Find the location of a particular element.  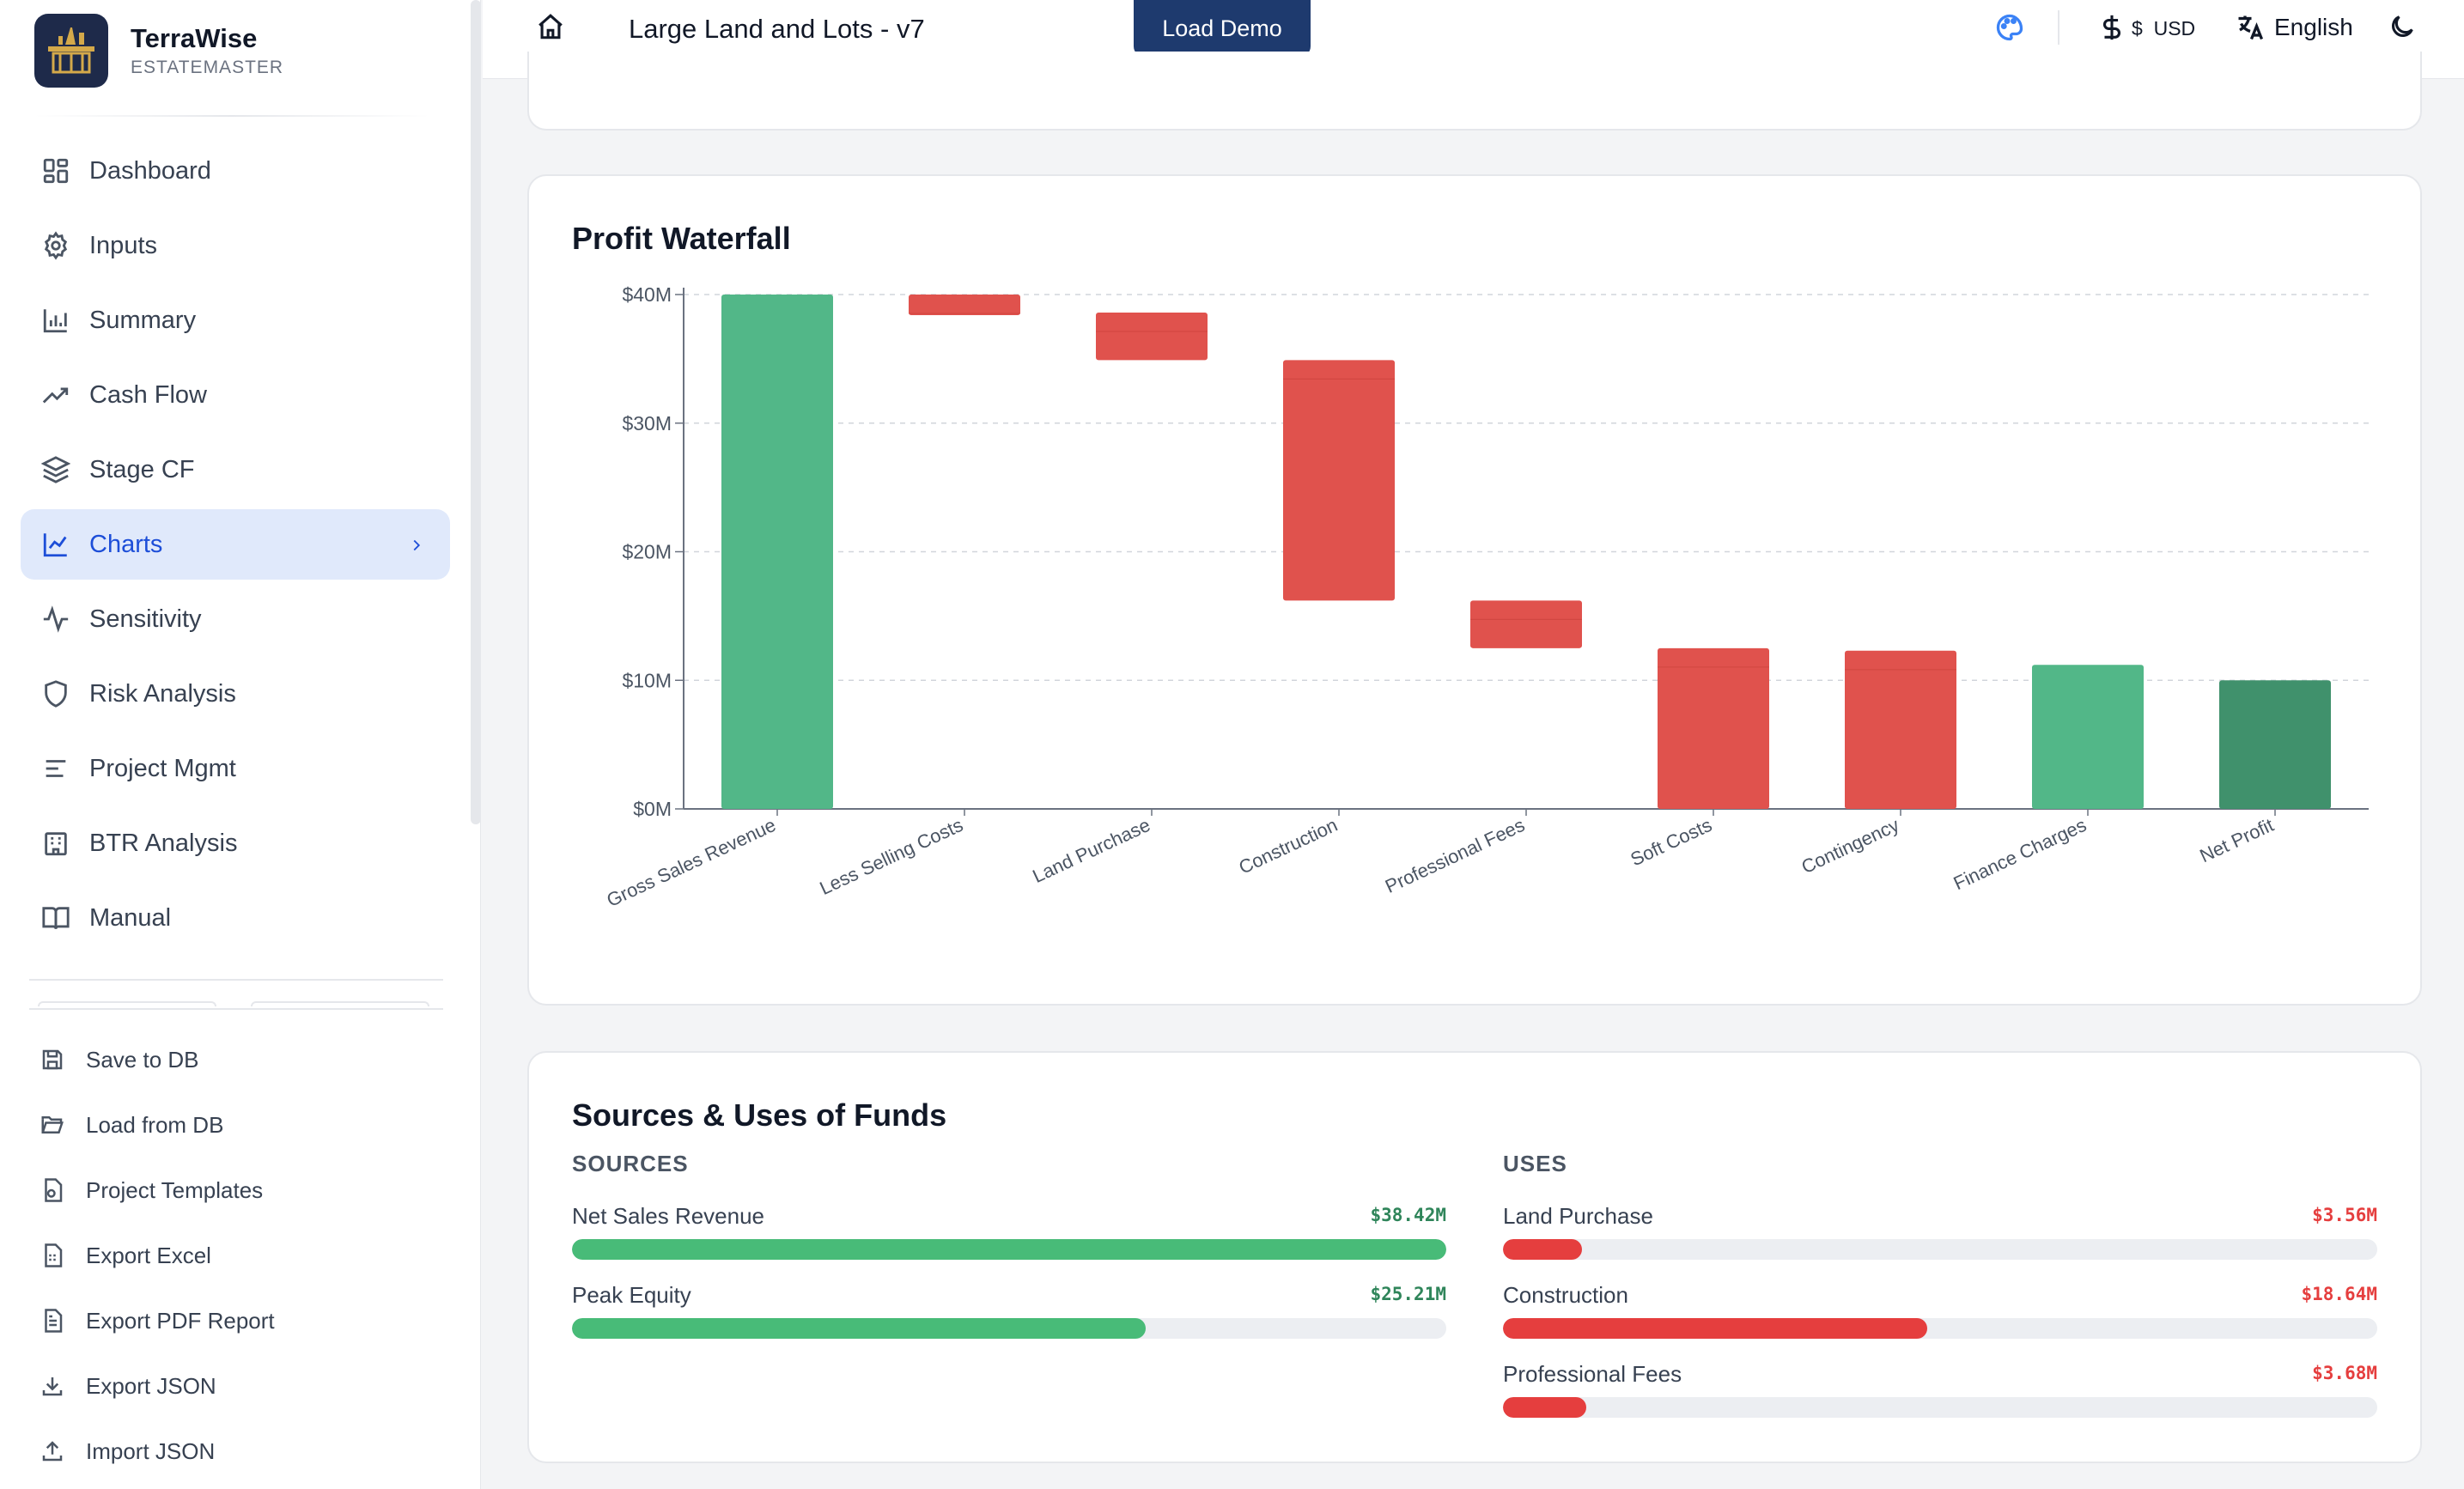

upload-icon is located at coordinates (52, 1451).